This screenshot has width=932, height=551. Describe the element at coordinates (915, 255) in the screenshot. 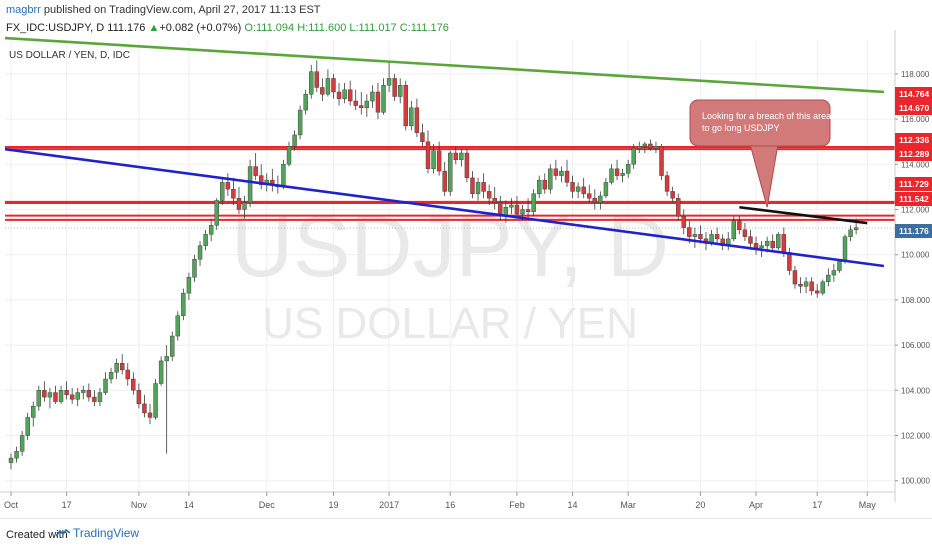

I see `y-tick-label: 110.000` at that location.